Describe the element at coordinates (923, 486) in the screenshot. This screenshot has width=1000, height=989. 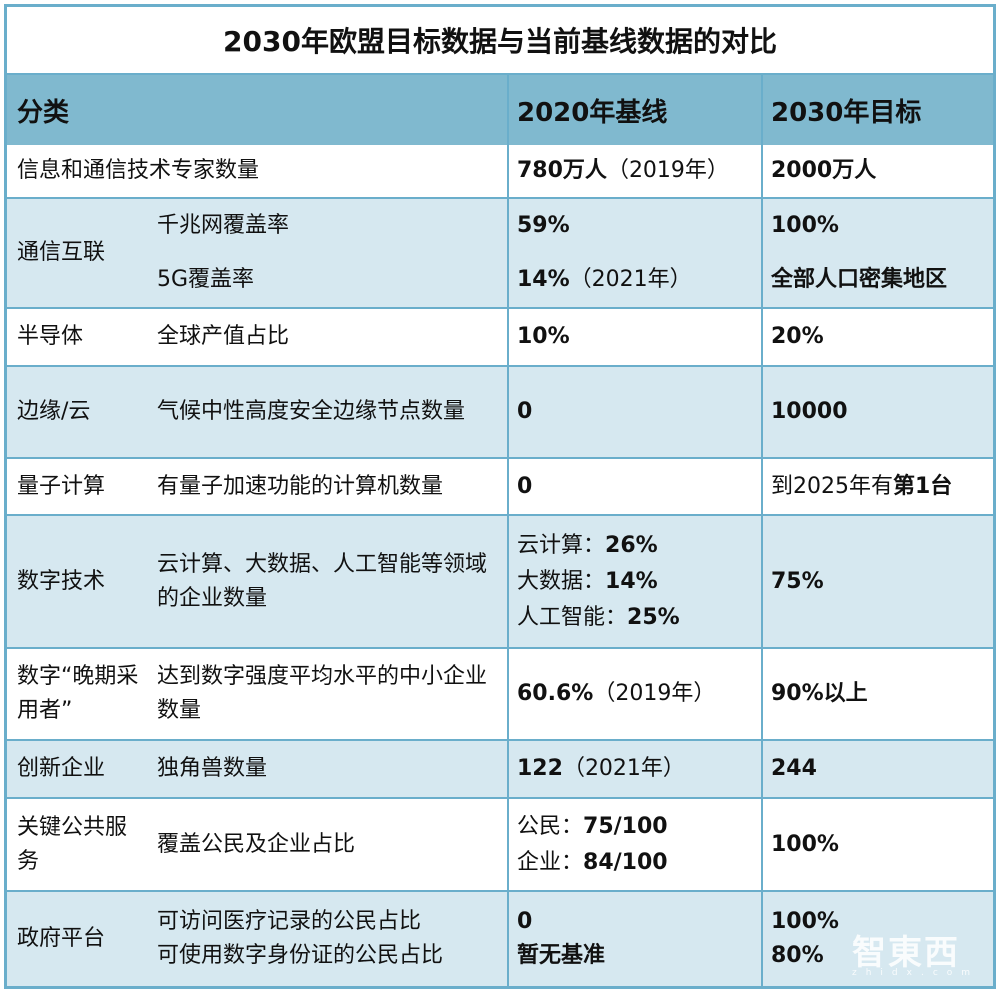
I see `target-value: 第1台` at that location.